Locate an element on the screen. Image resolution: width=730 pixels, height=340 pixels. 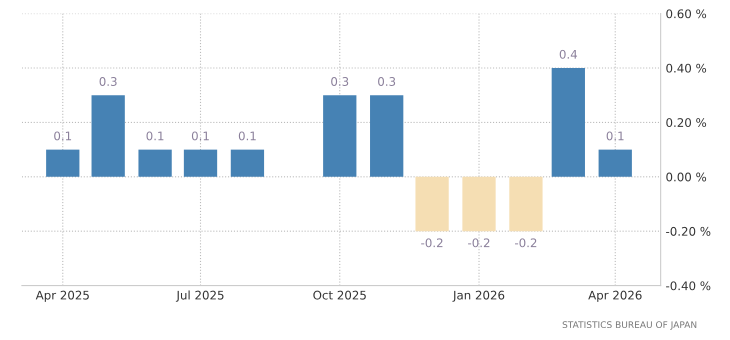
y-tick-label: 0.20 % is located at coordinates (686, 123).